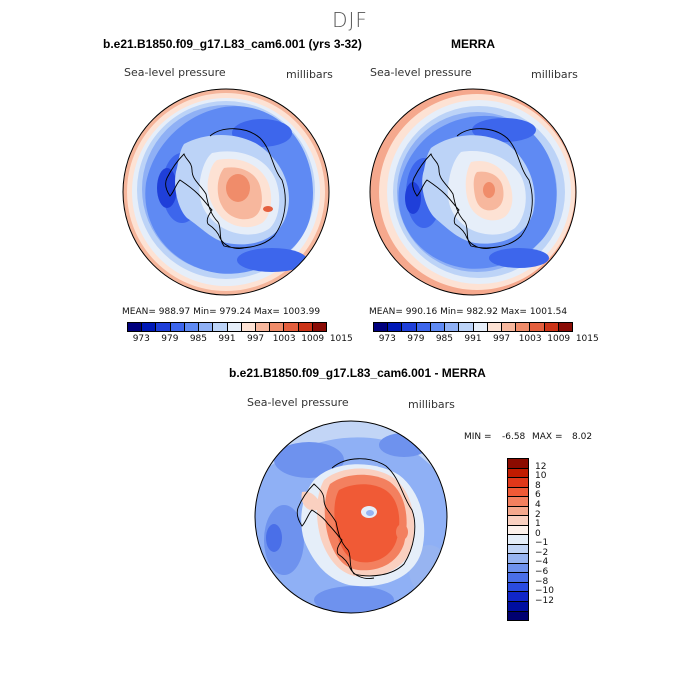 The image size is (700, 700). Describe the element at coordinates (541, 466) in the screenshot. I see `diff-colorbar-tick-label: 12` at that location.